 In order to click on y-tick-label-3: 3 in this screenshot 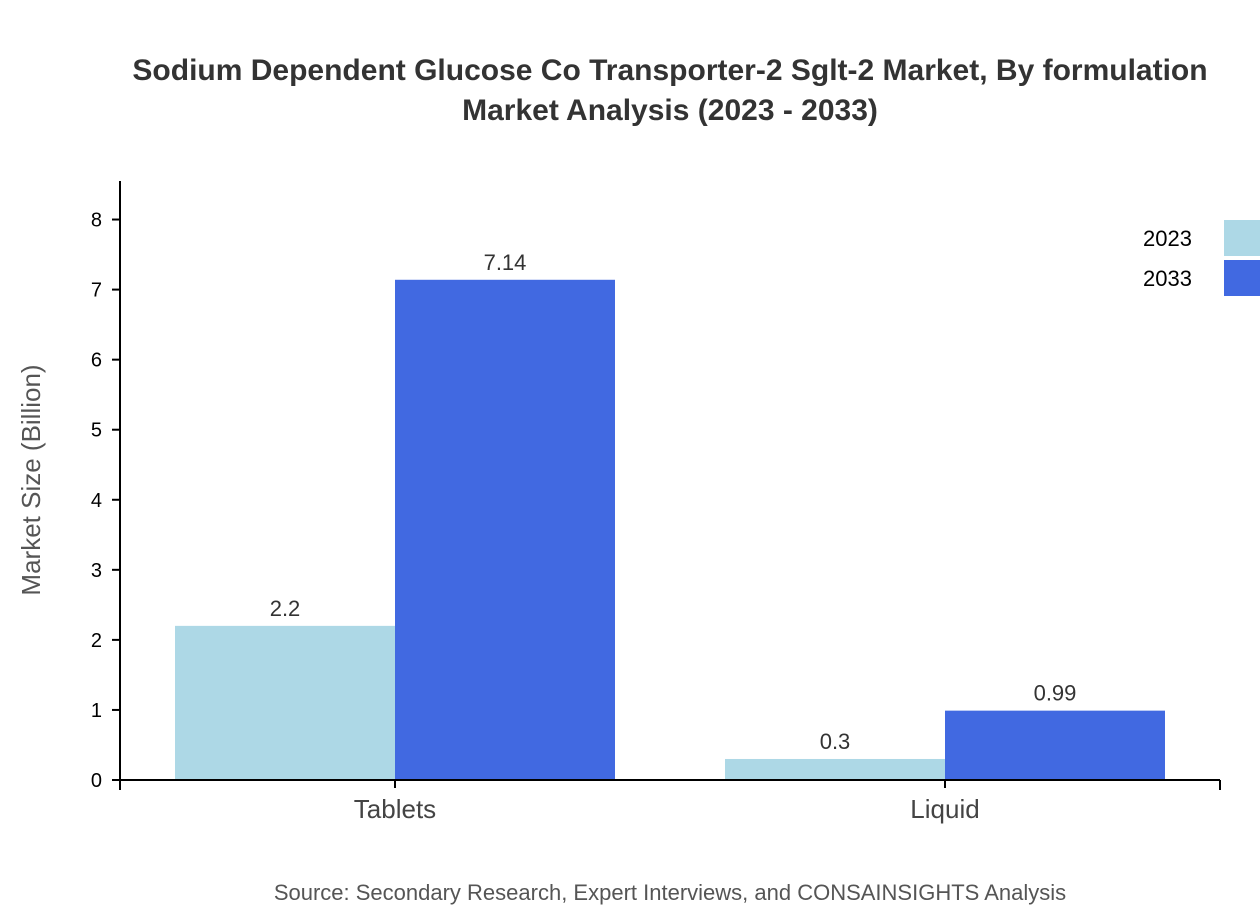, I will do `click(96, 571)`.